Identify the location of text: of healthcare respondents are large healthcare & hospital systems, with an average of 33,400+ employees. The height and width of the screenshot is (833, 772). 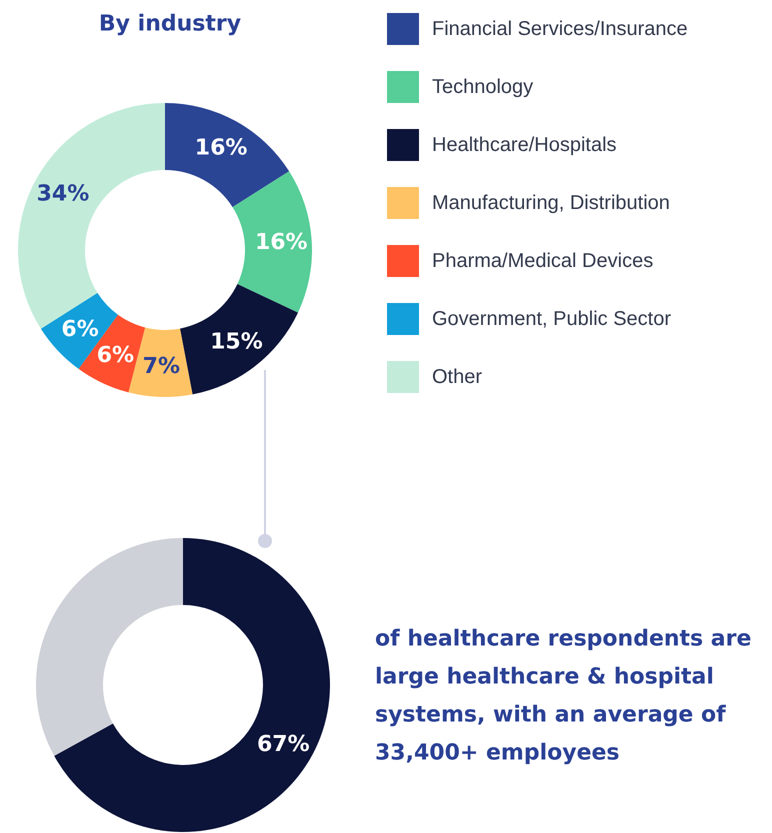
(567, 696).